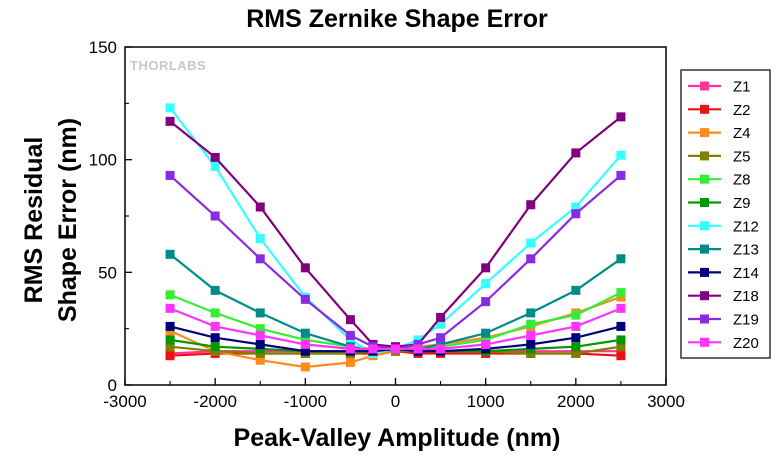  Describe the element at coordinates (742, 156) in the screenshot. I see `legend-label: Z5` at that location.